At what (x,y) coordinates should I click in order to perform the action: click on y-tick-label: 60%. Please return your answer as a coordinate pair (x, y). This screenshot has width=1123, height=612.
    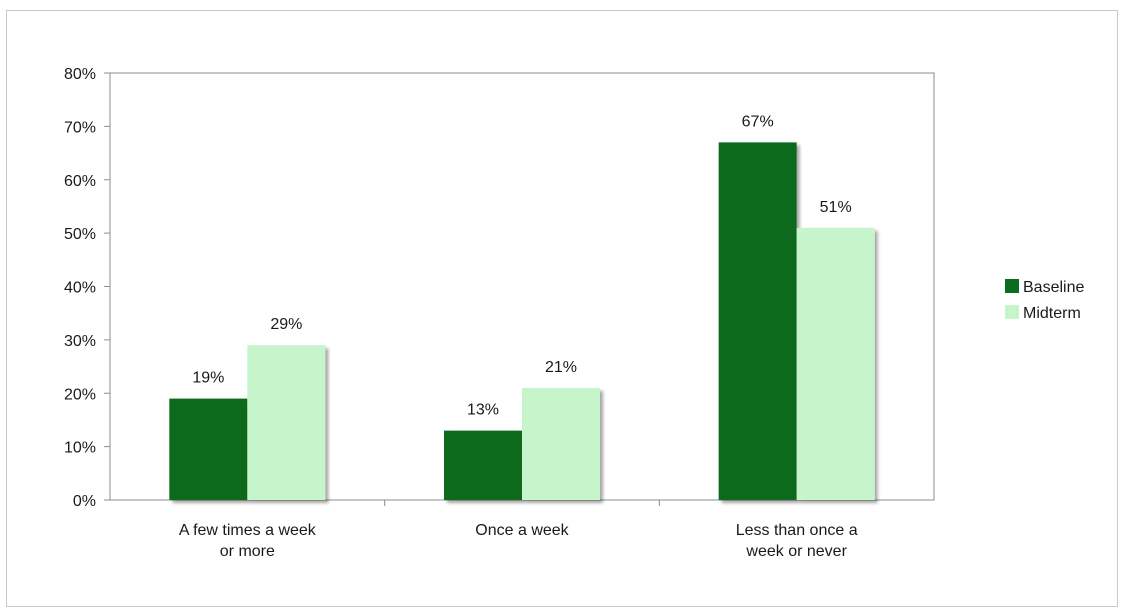
    Looking at the image, I should click on (80, 181).